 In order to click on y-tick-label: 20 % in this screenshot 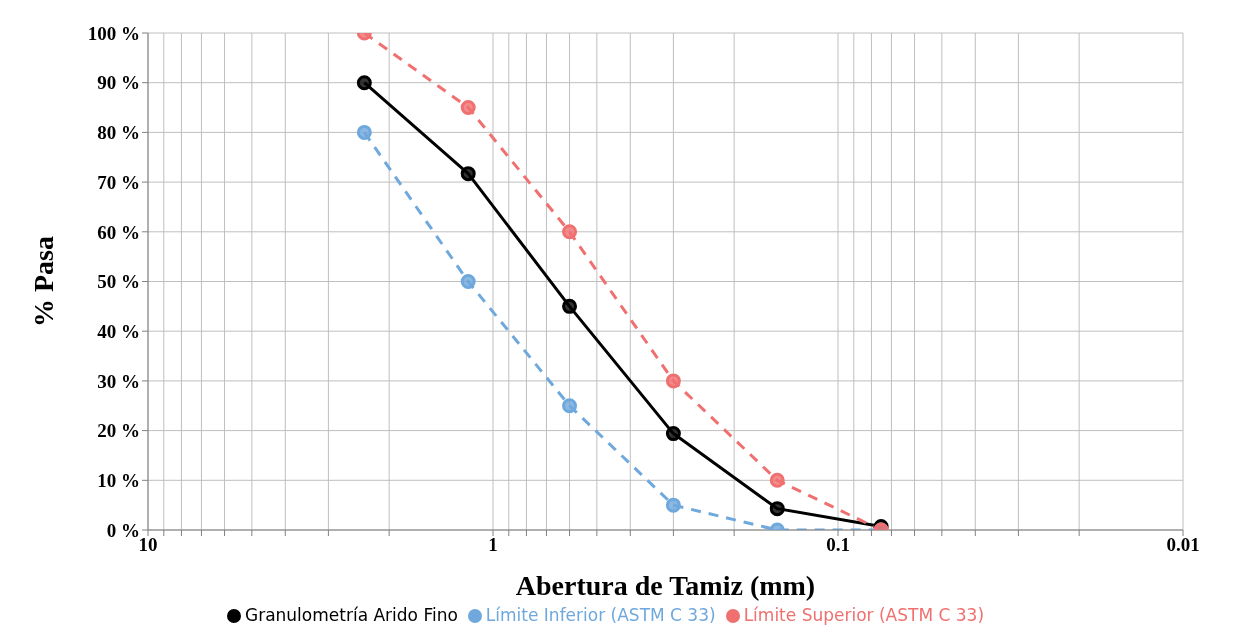, I will do `click(118, 431)`.